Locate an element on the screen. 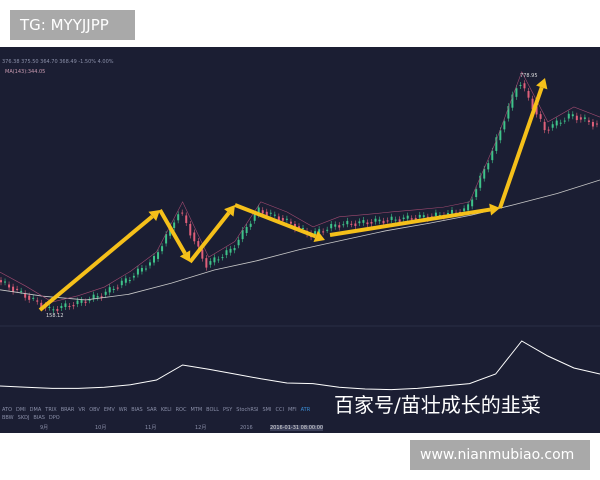  indicator-tab: DPO is located at coordinates (54, 418).